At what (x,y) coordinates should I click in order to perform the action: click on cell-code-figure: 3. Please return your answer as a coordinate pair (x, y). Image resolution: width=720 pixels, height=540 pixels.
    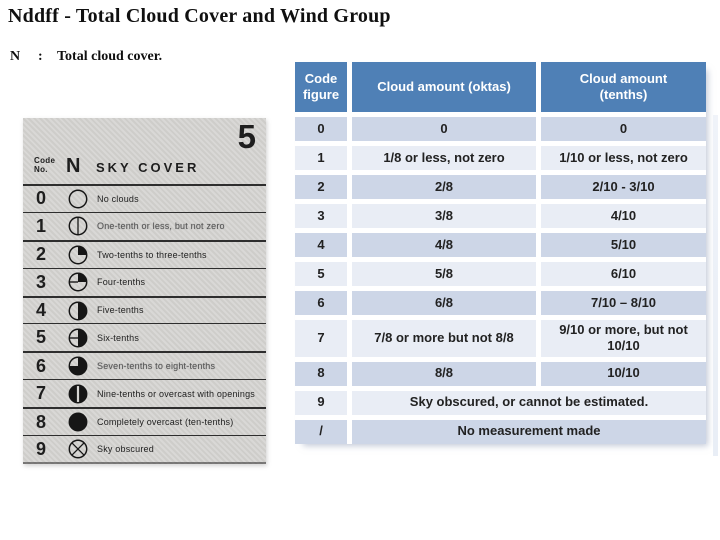
    Looking at the image, I should click on (321, 216).